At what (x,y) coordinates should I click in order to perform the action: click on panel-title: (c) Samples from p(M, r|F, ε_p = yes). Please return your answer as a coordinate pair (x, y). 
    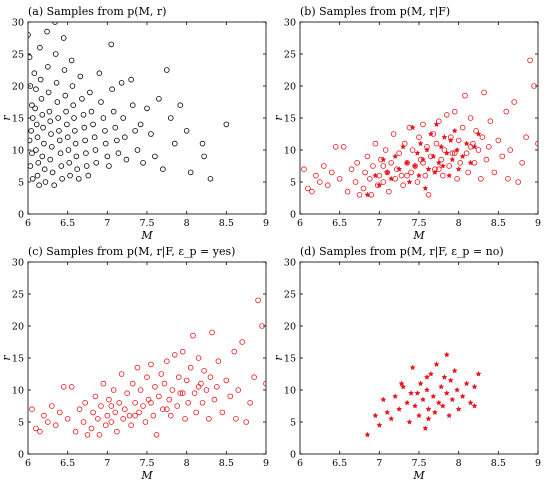
    Looking at the image, I should click on (131, 252).